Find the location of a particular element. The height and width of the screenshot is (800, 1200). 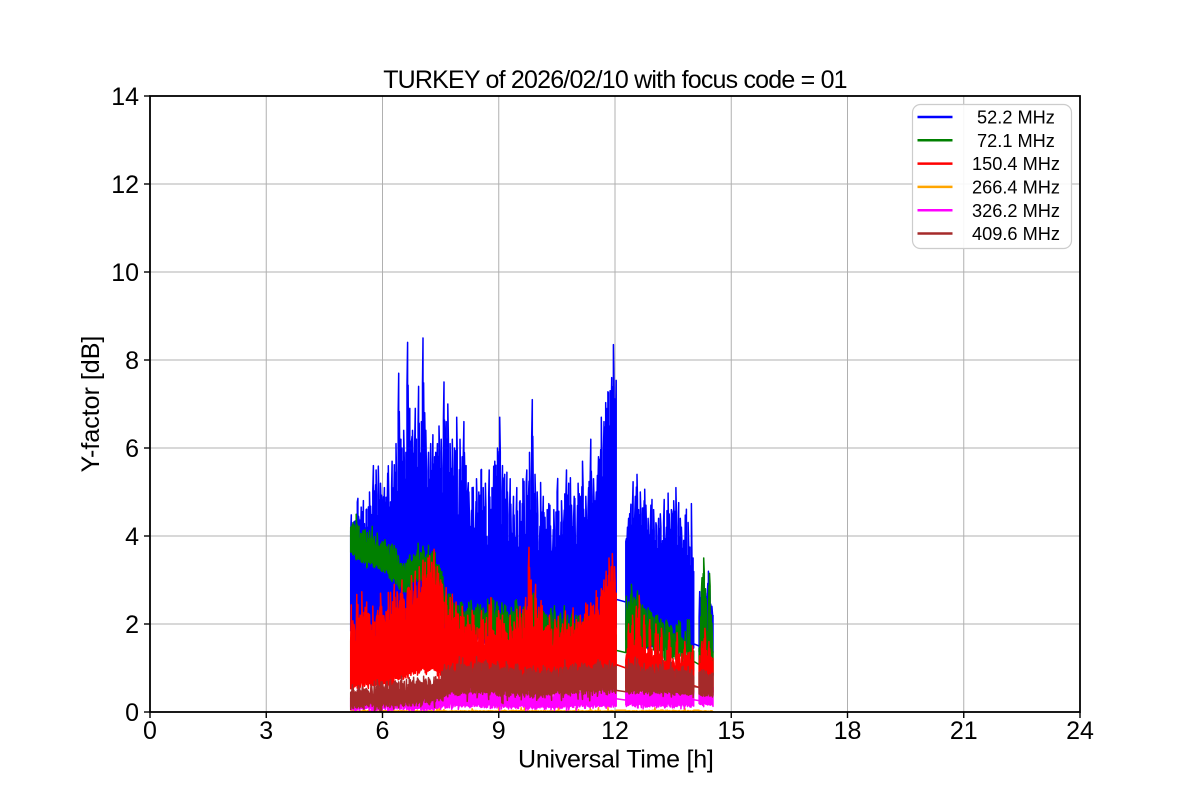

svg-text: 18 is located at coordinates (848, 731).